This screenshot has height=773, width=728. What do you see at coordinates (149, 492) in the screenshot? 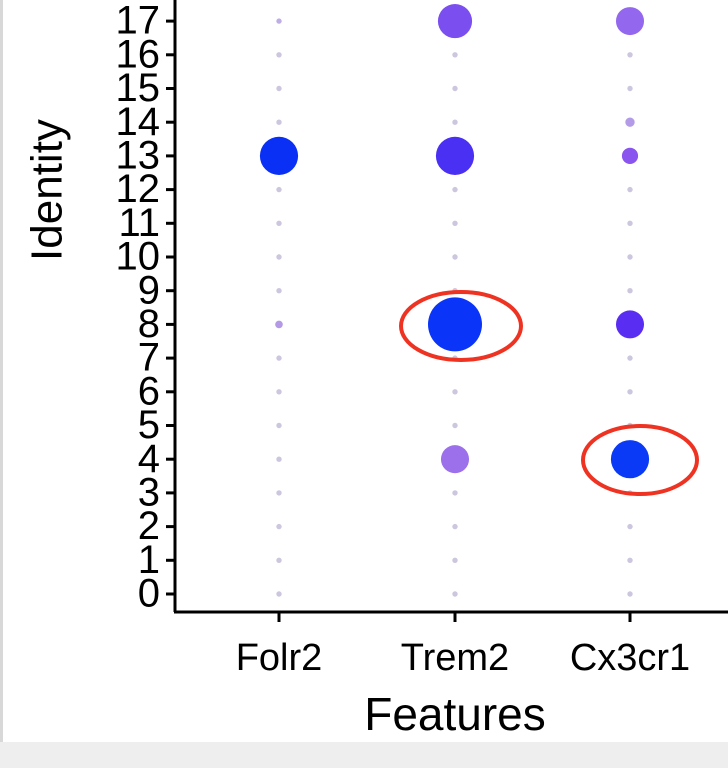
I see `y-tick-label: 3` at bounding box center [149, 492].